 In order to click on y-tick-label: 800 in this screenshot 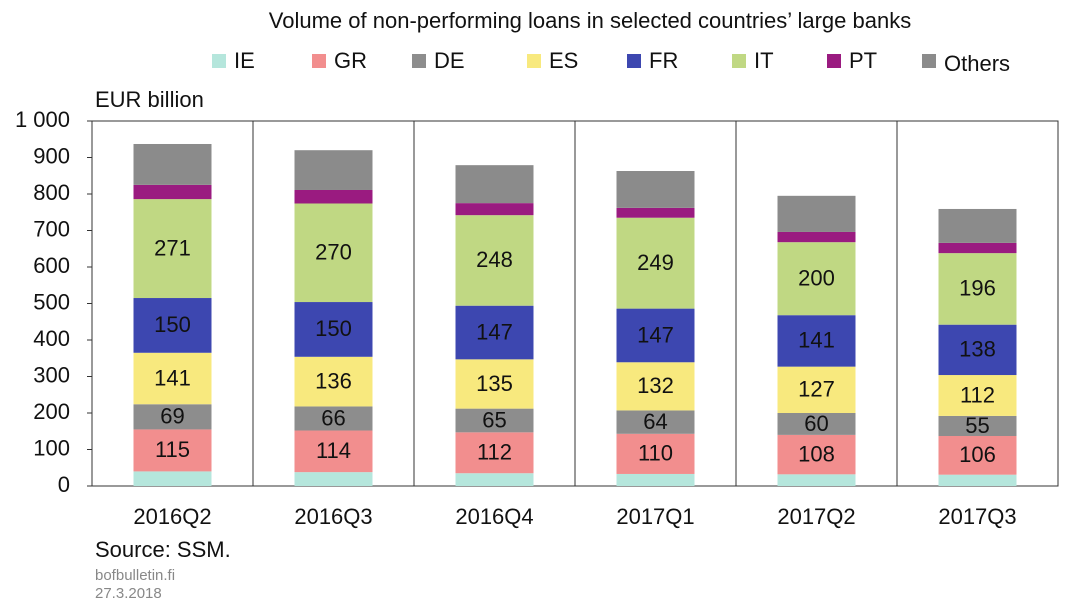, I will do `click(51, 192)`.